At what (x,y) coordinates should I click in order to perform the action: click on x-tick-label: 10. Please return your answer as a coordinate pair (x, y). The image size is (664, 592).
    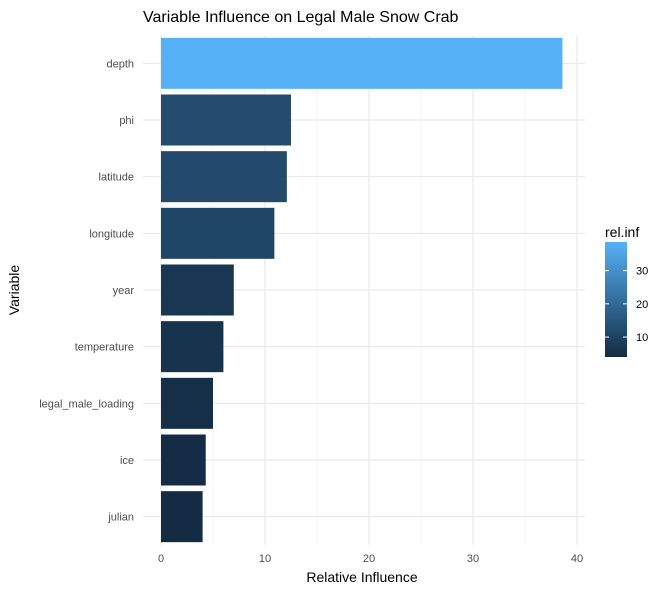
    Looking at the image, I should click on (265, 559).